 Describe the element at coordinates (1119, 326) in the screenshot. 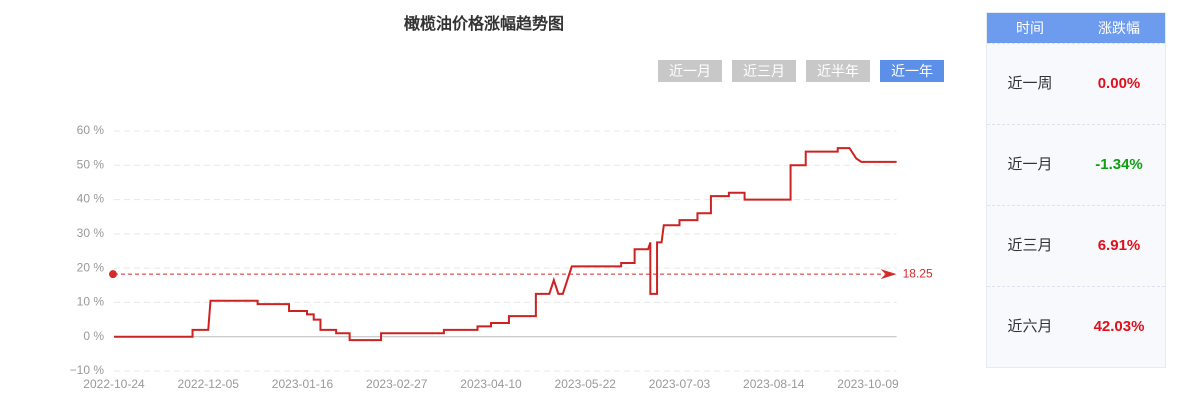

I see `change-cell: 42.03%` at that location.